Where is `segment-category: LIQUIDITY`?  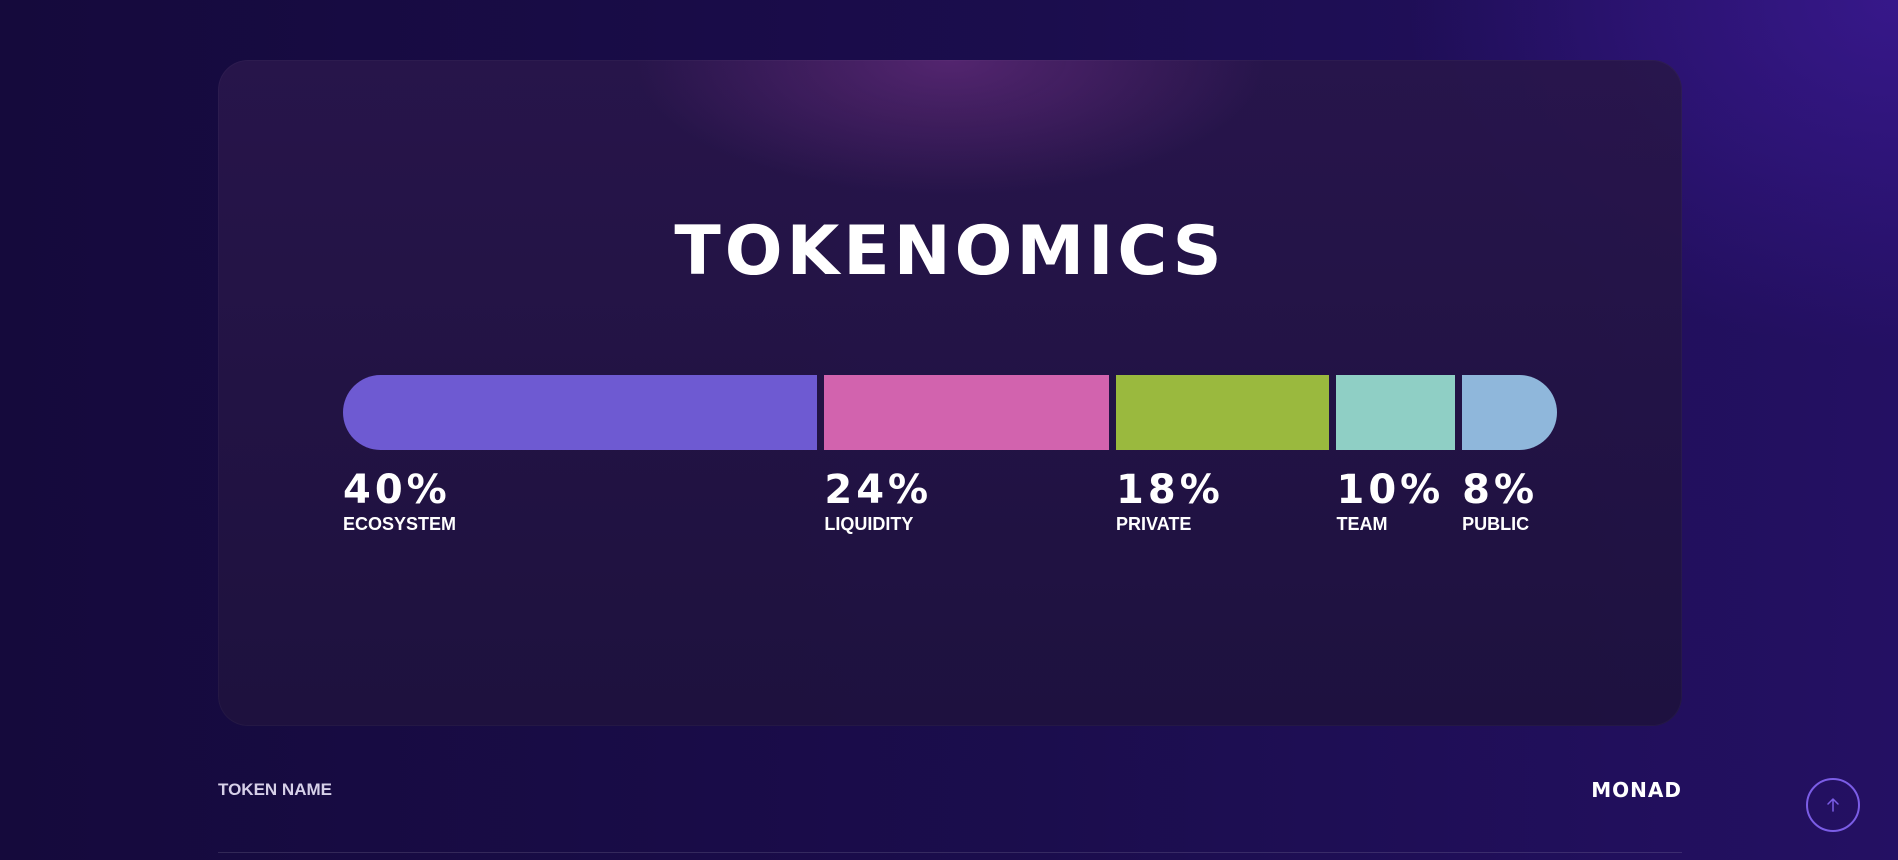
segment-category: LIQUIDITY is located at coordinates (869, 524).